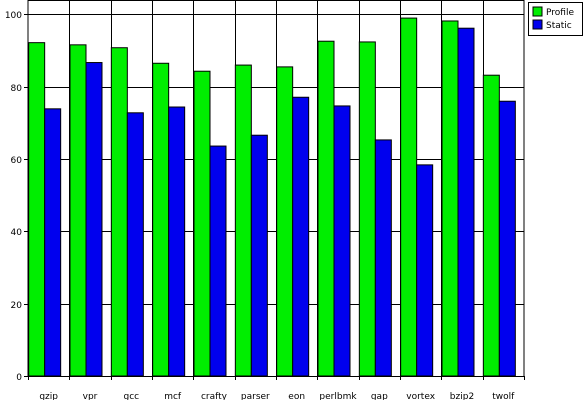 This screenshot has width=585, height=400. Describe the element at coordinates (161, 219) in the screenshot. I see `bar-profile-mcf` at that location.